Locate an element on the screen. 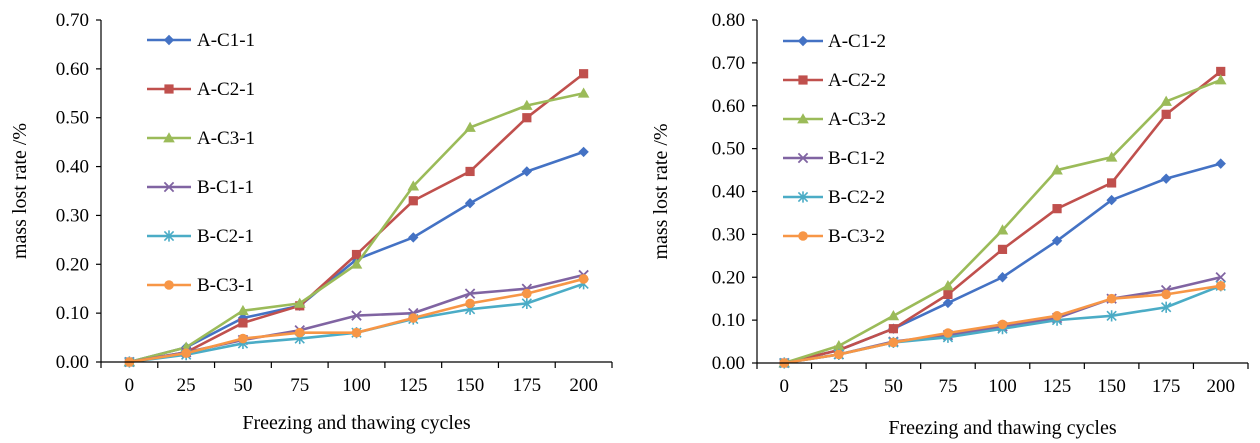 This screenshot has width=1260, height=443. legend: A-C1-2 A-C2-2 A-C3-2 B-C1-2 B-C2-2 B-C3-2 is located at coordinates (834, 139).